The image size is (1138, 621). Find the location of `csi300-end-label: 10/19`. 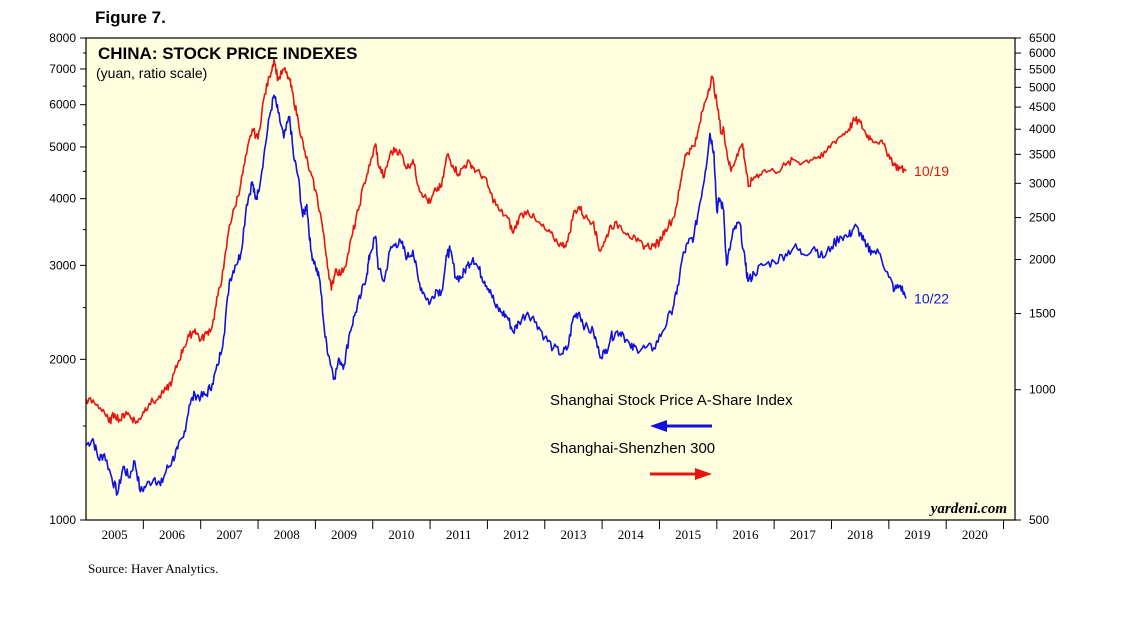

csi300-end-label: 10/19 is located at coordinates (931, 171).